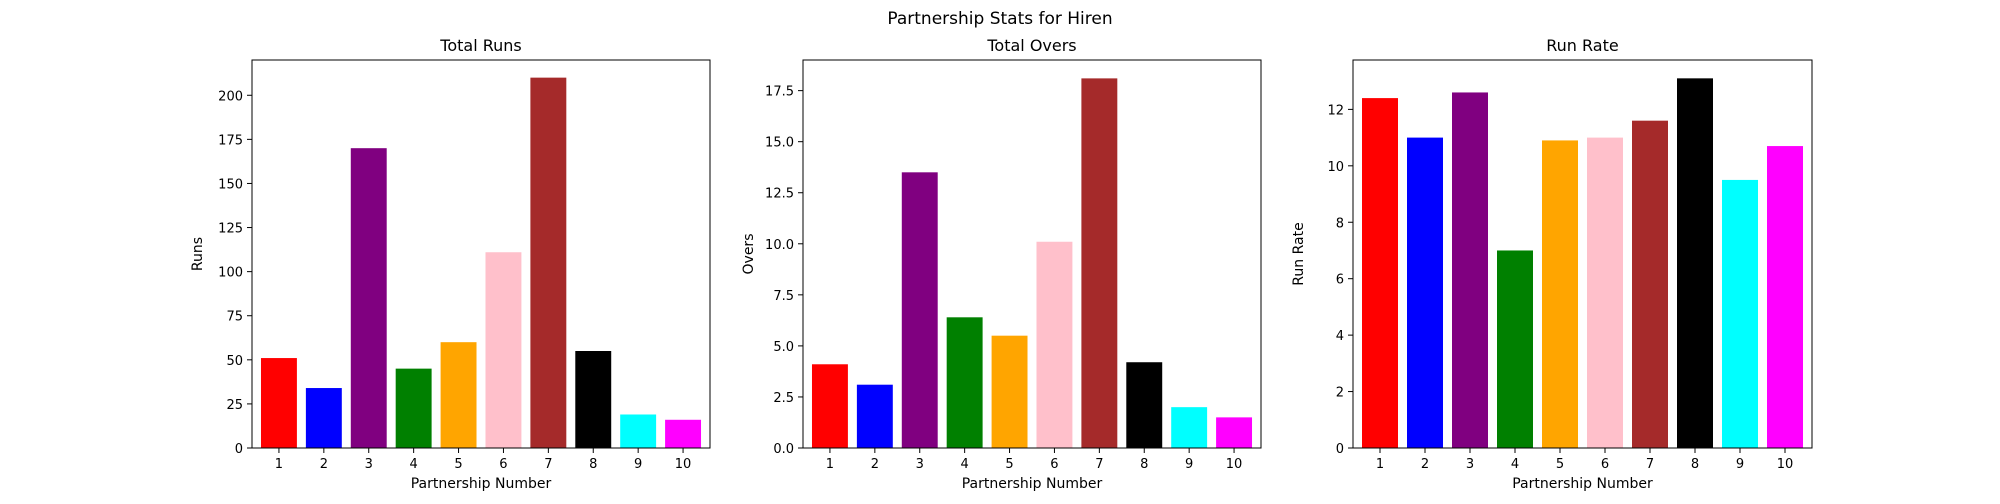 Image resolution: width=2000 pixels, height=504 pixels. I want to click on y-tick-label: 10, so click(1335, 167).